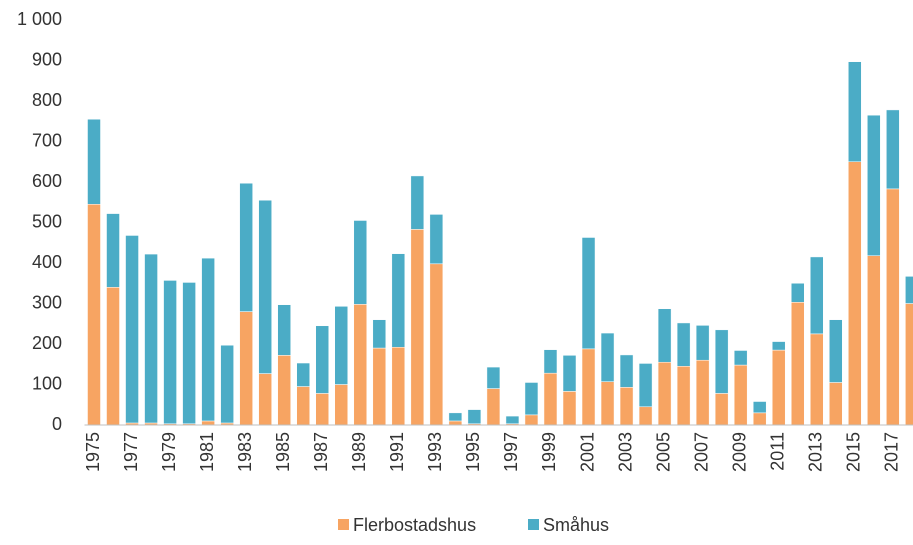 This screenshot has height=545, width=913. I want to click on x-tick-label: 1991, so click(397, 452).